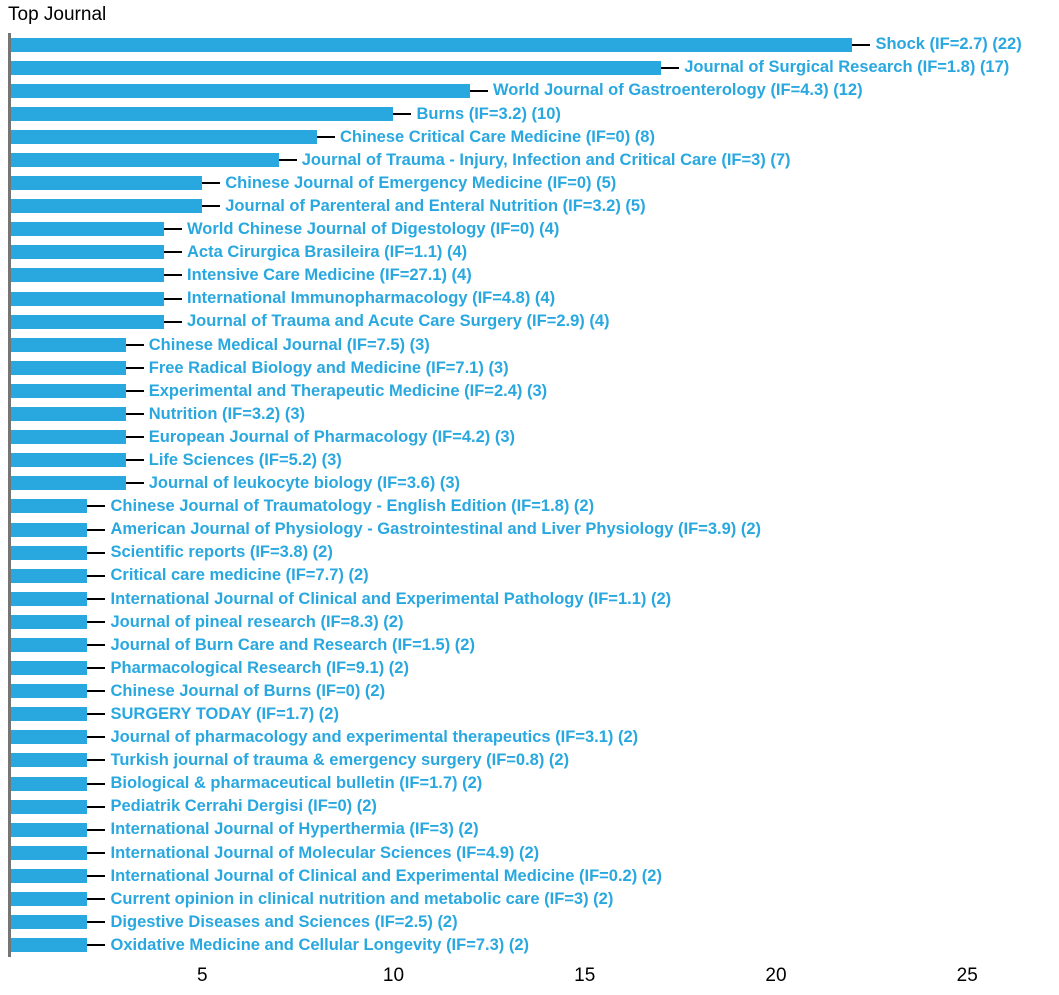  I want to click on journal-label: Shock (IF=2.7) (22), so click(948, 44).